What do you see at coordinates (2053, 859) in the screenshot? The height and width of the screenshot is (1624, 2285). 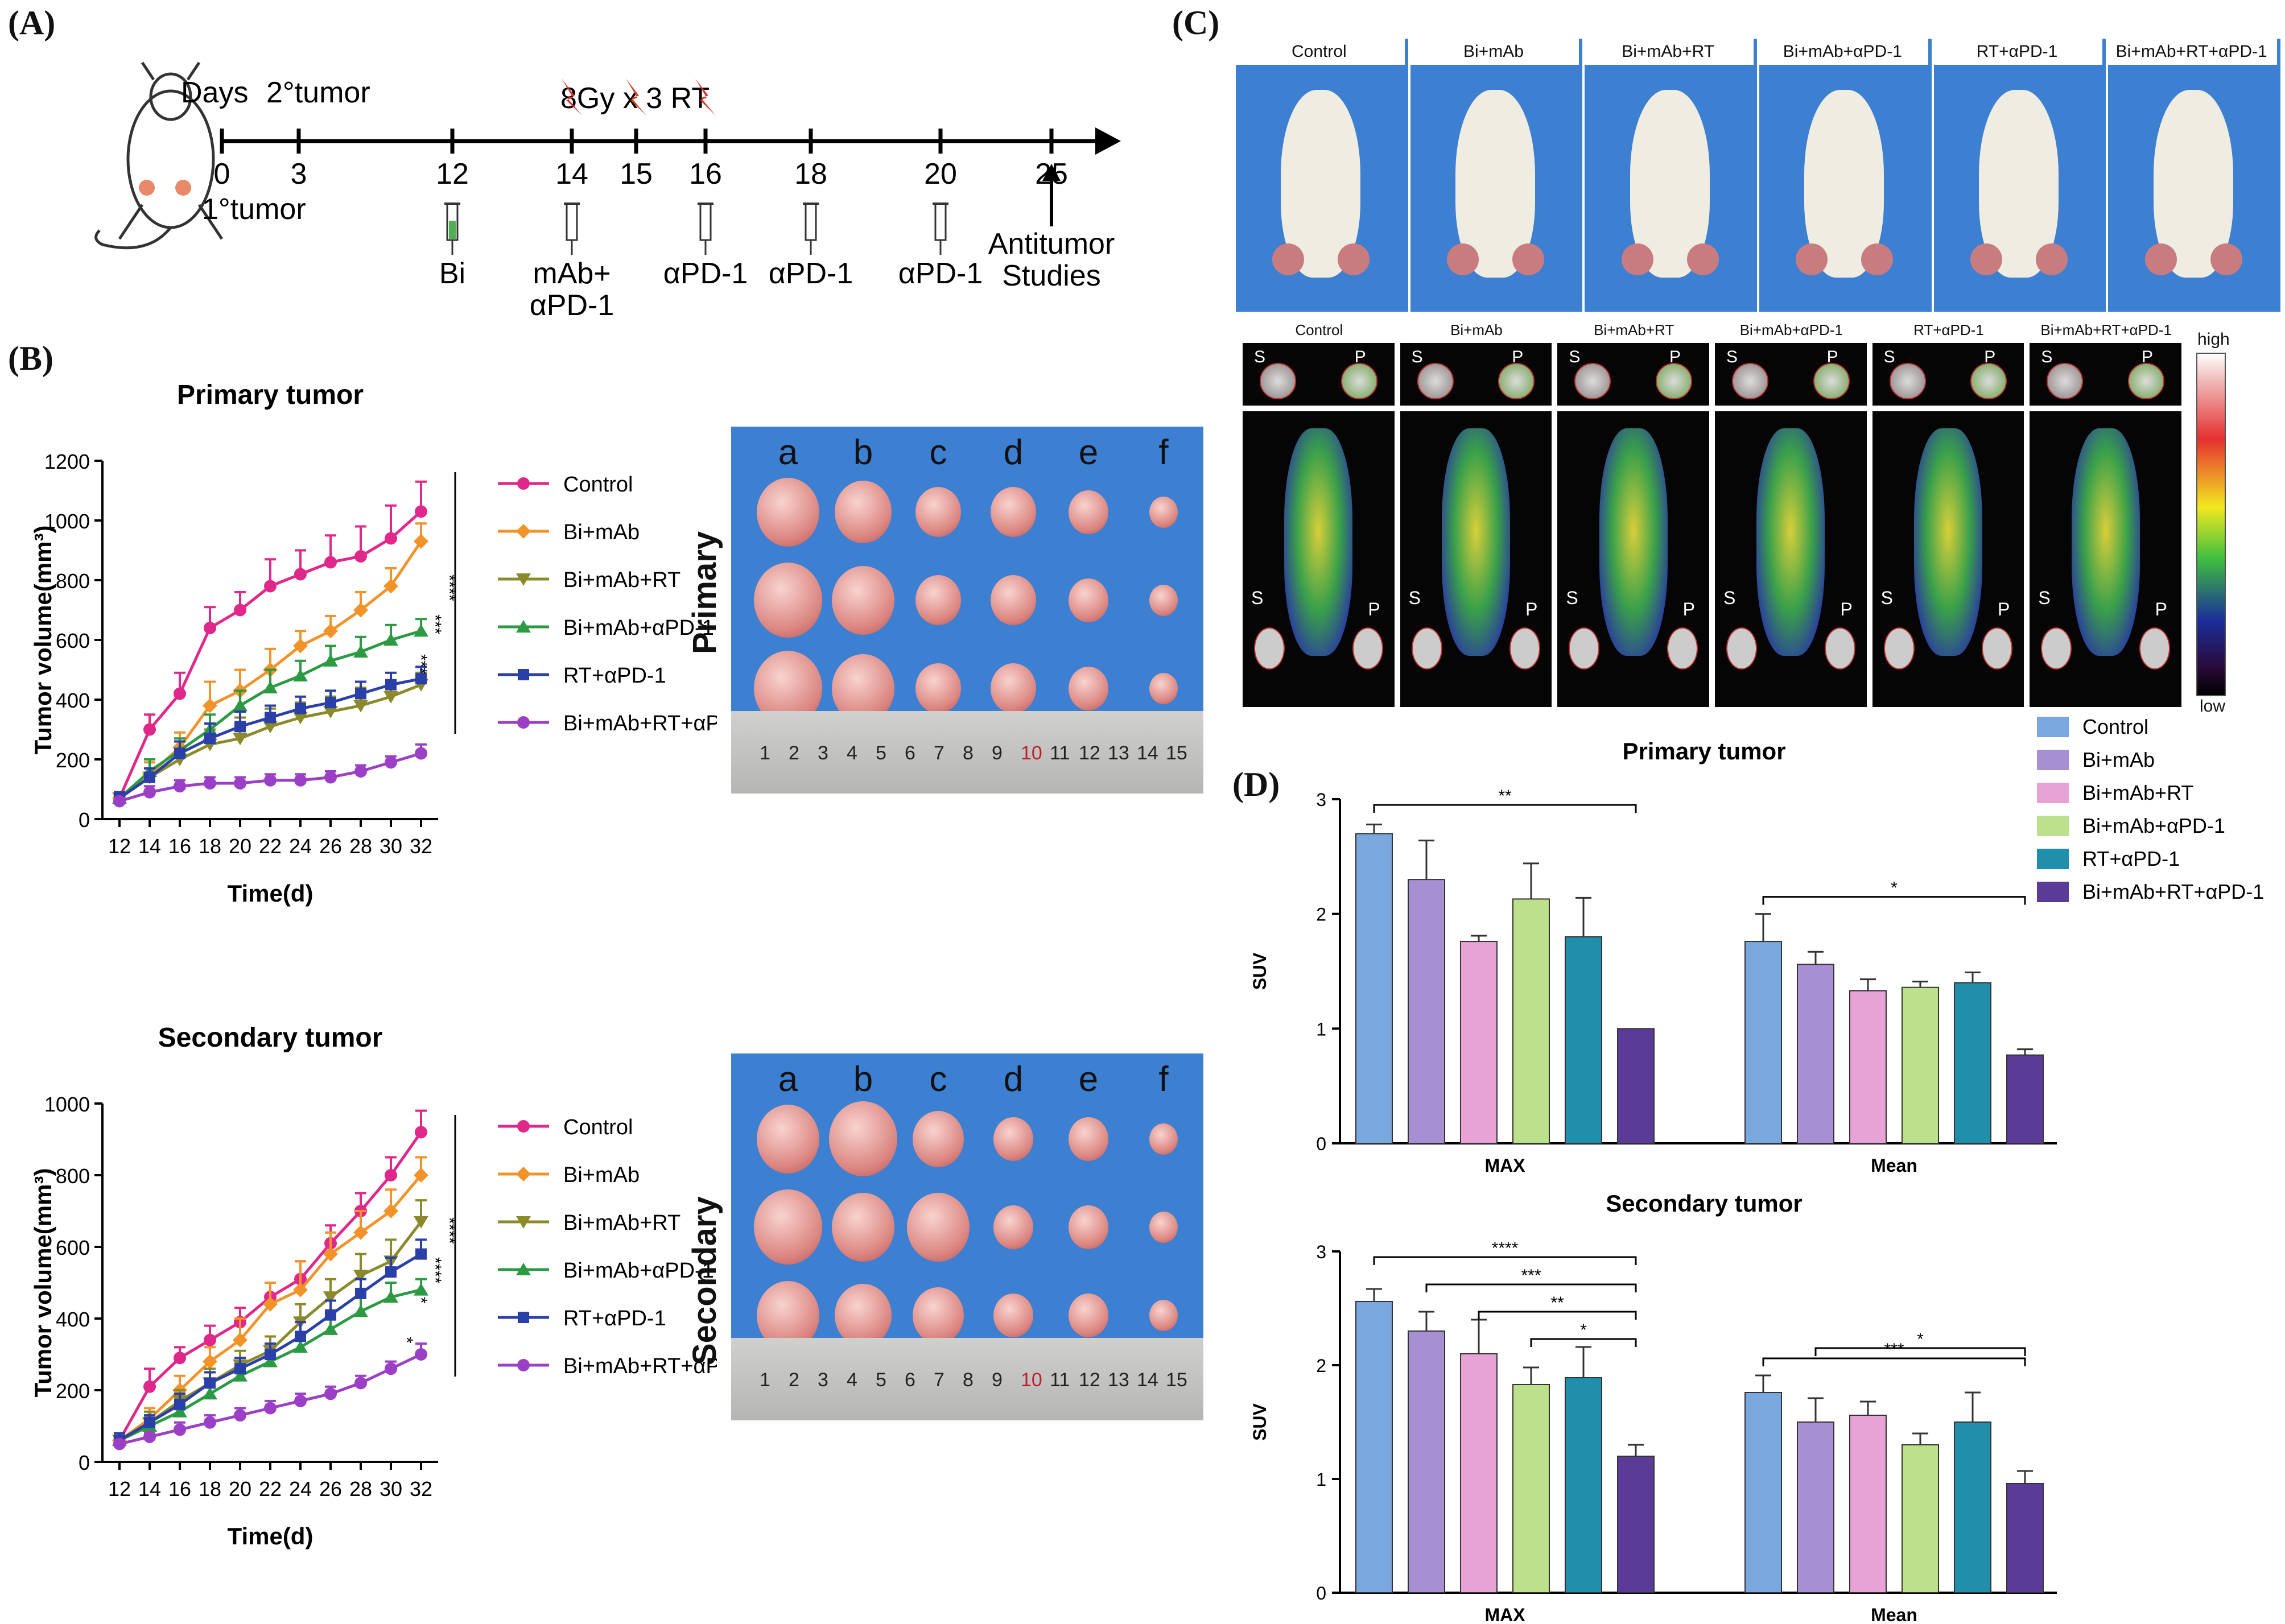 I see `legend-swatch` at bounding box center [2053, 859].